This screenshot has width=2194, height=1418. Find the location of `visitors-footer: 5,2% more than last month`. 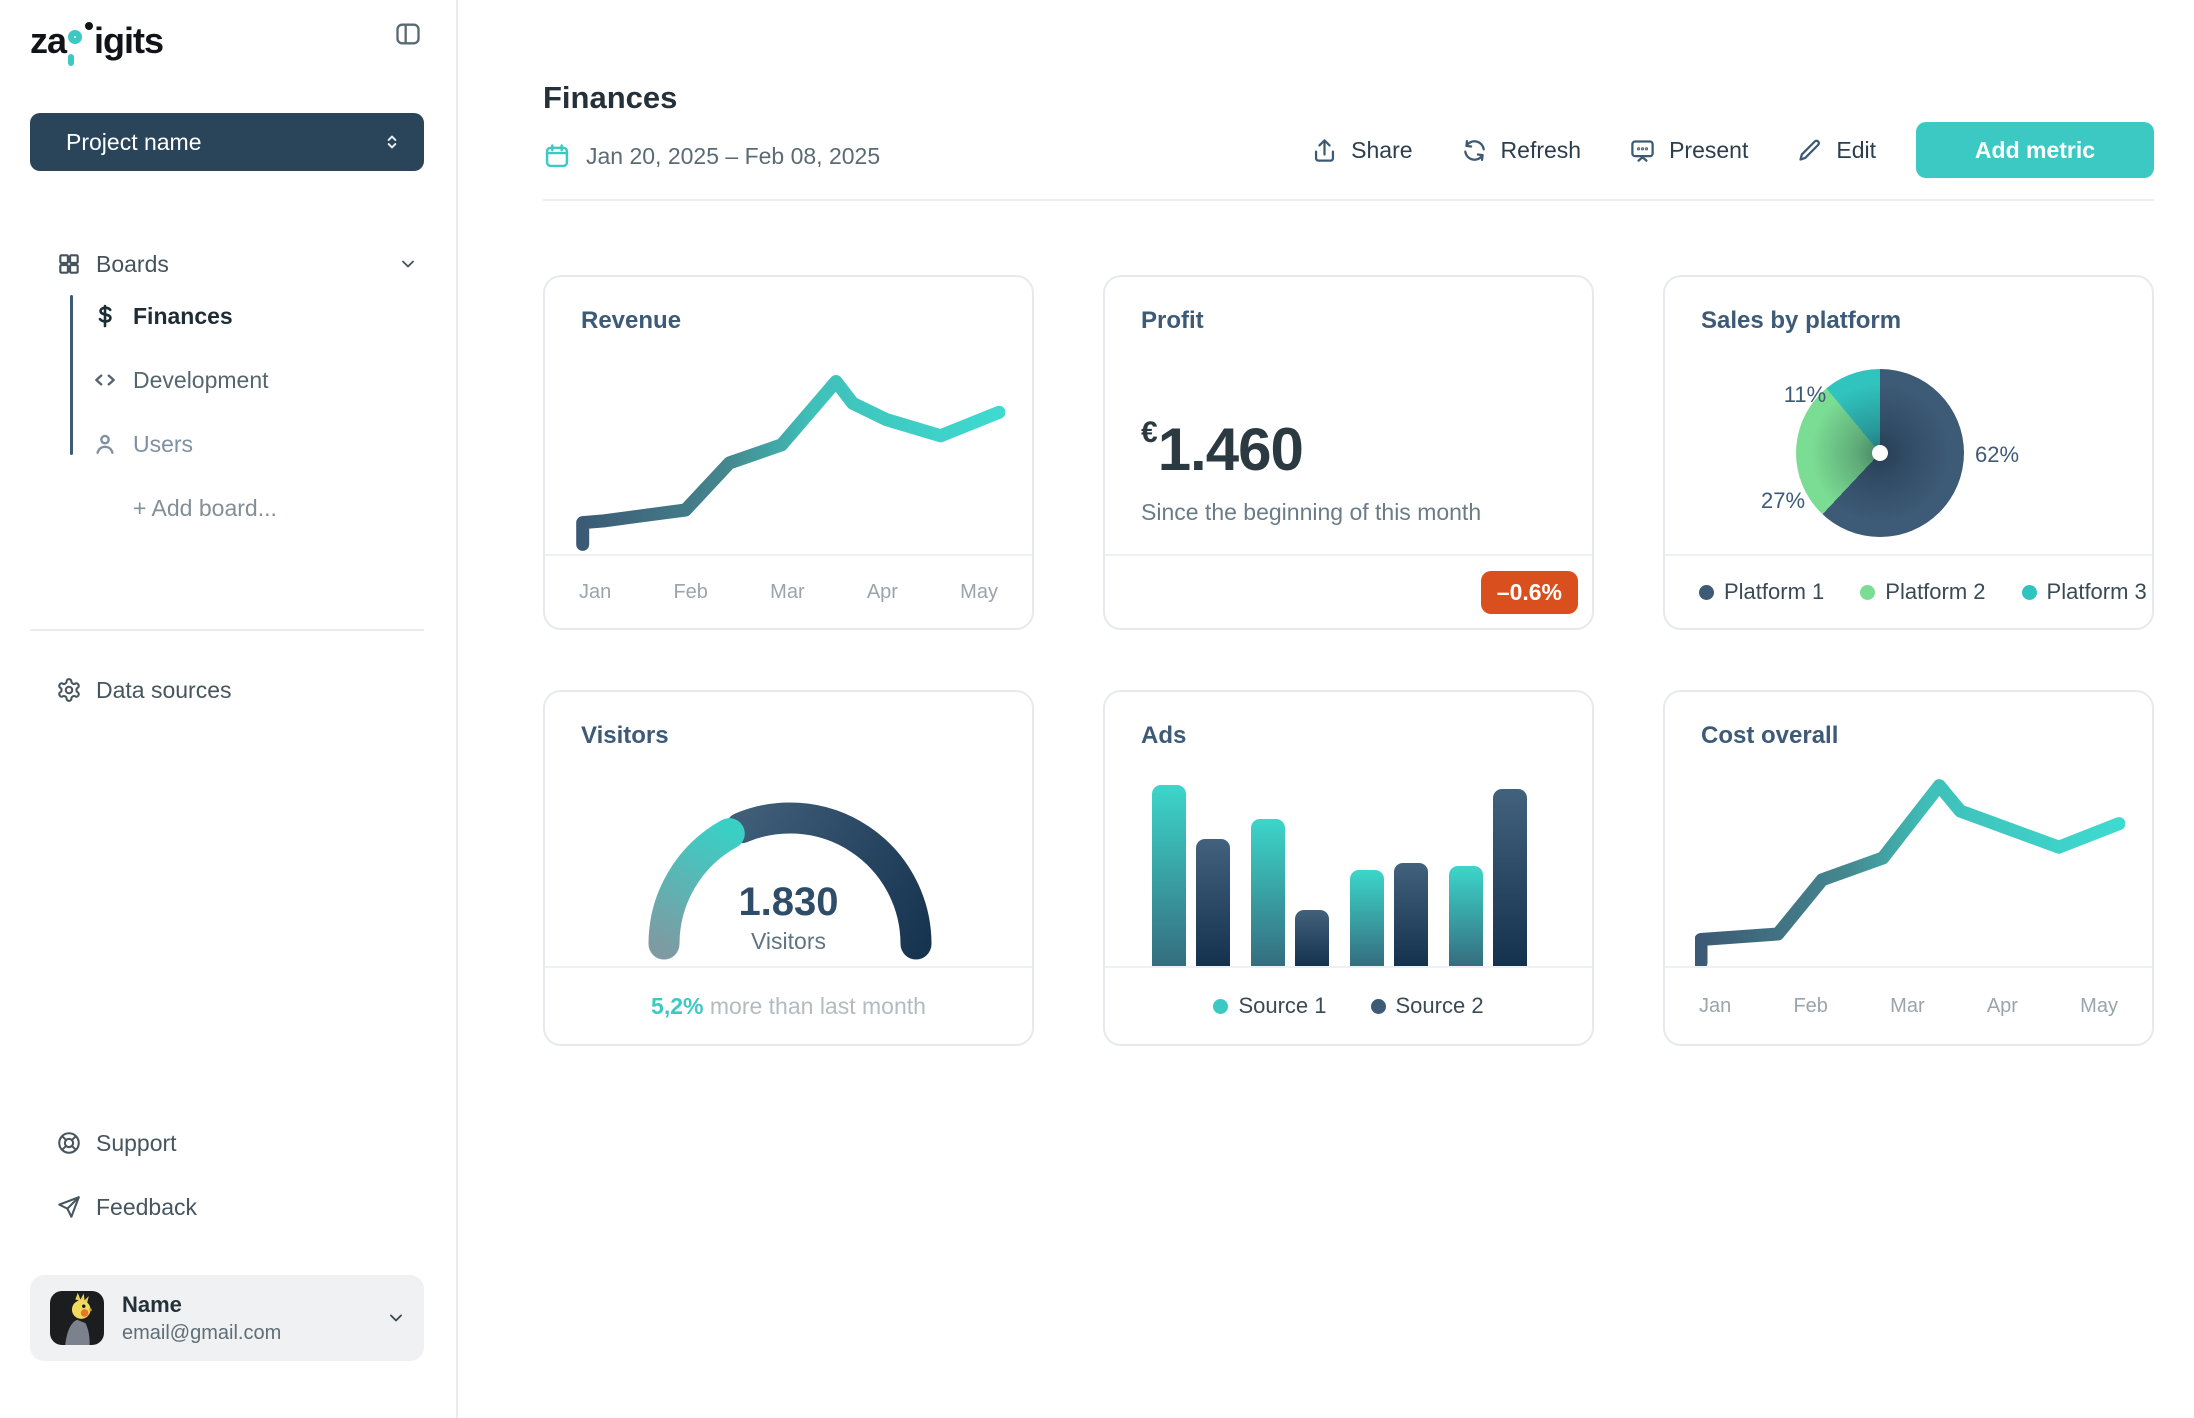

visitors-footer: 5,2% more than last month is located at coordinates (788, 1005).